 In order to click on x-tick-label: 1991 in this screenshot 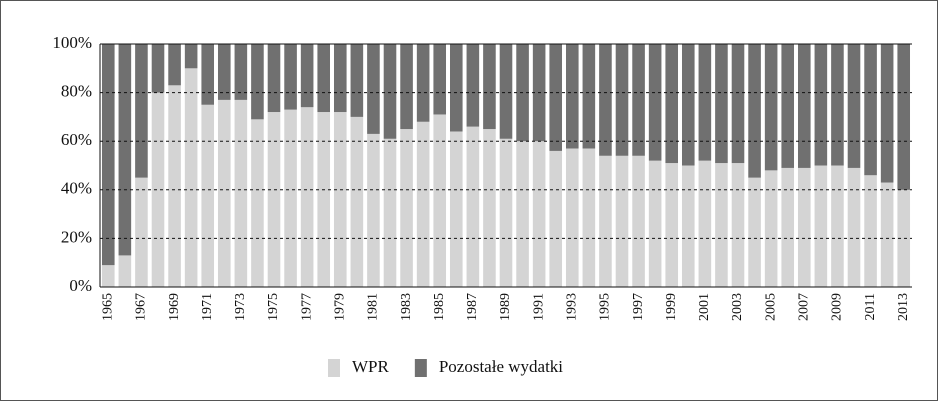, I will do `click(538, 307)`.